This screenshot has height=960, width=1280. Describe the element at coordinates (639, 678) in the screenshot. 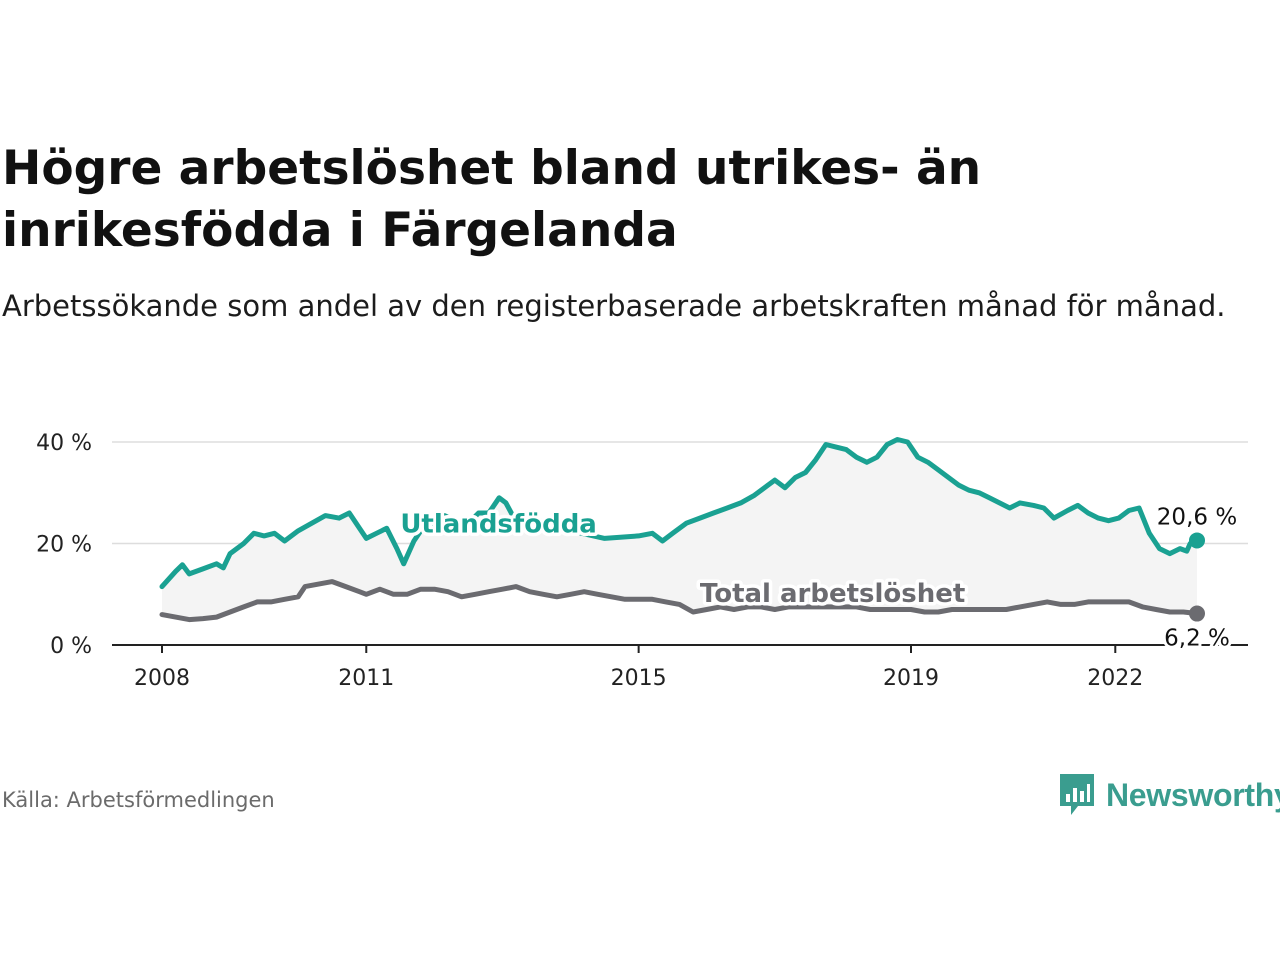

I see `x-tick-label: 2015` at that location.